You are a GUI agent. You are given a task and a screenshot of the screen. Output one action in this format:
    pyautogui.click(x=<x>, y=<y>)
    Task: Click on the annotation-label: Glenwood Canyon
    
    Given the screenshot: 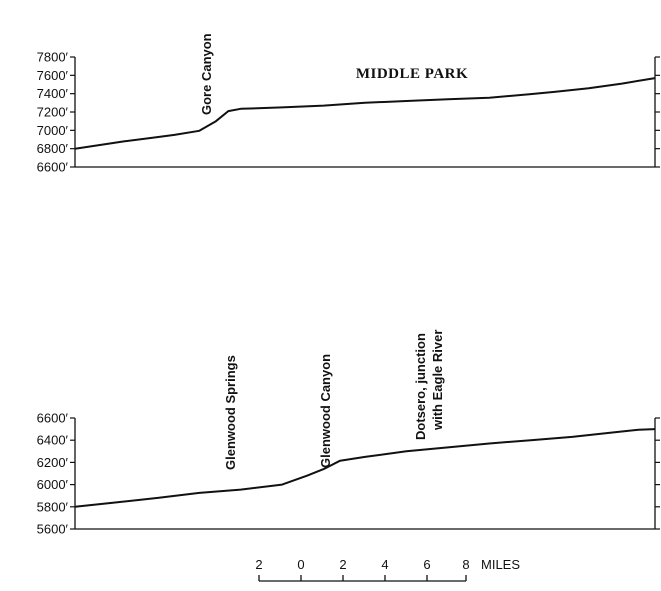 What is the action you would take?
    pyautogui.click(x=325, y=411)
    